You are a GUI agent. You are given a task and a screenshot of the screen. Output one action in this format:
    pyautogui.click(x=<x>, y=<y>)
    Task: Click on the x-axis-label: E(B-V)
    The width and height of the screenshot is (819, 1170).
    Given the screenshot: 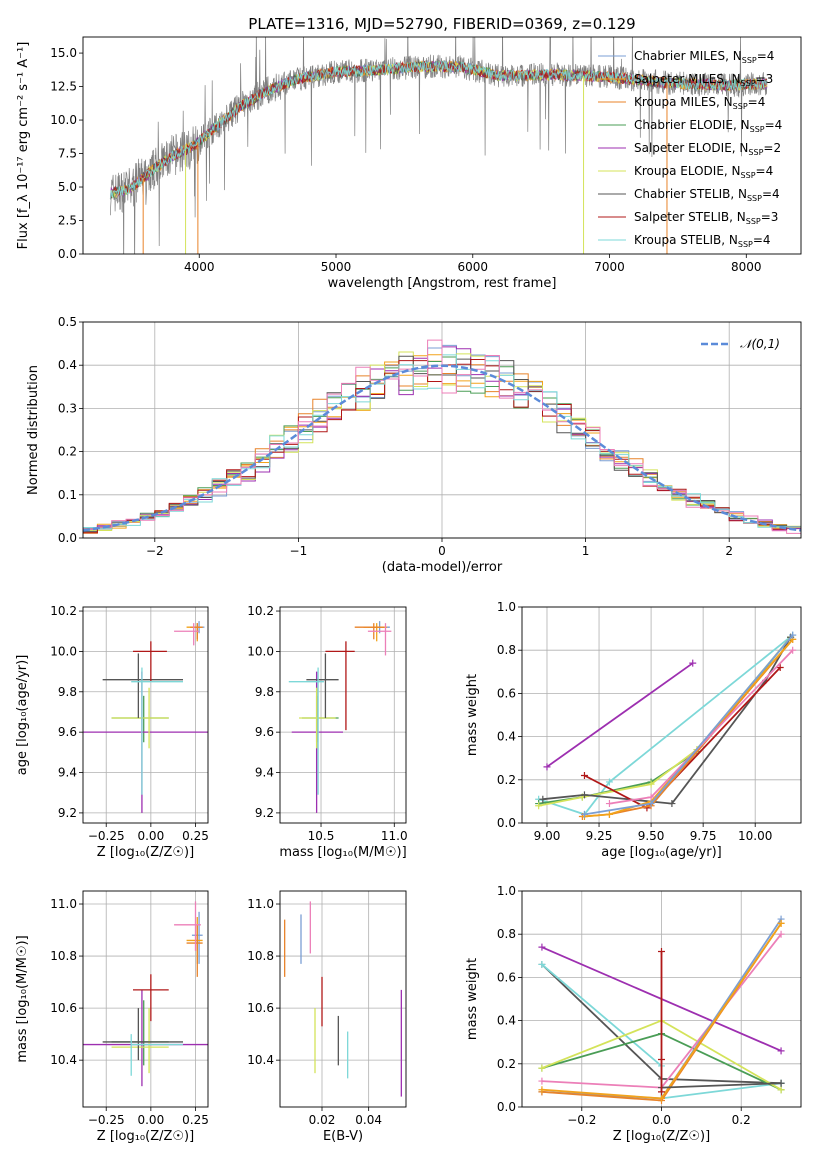 What is the action you would take?
    pyautogui.click(x=343, y=1136)
    